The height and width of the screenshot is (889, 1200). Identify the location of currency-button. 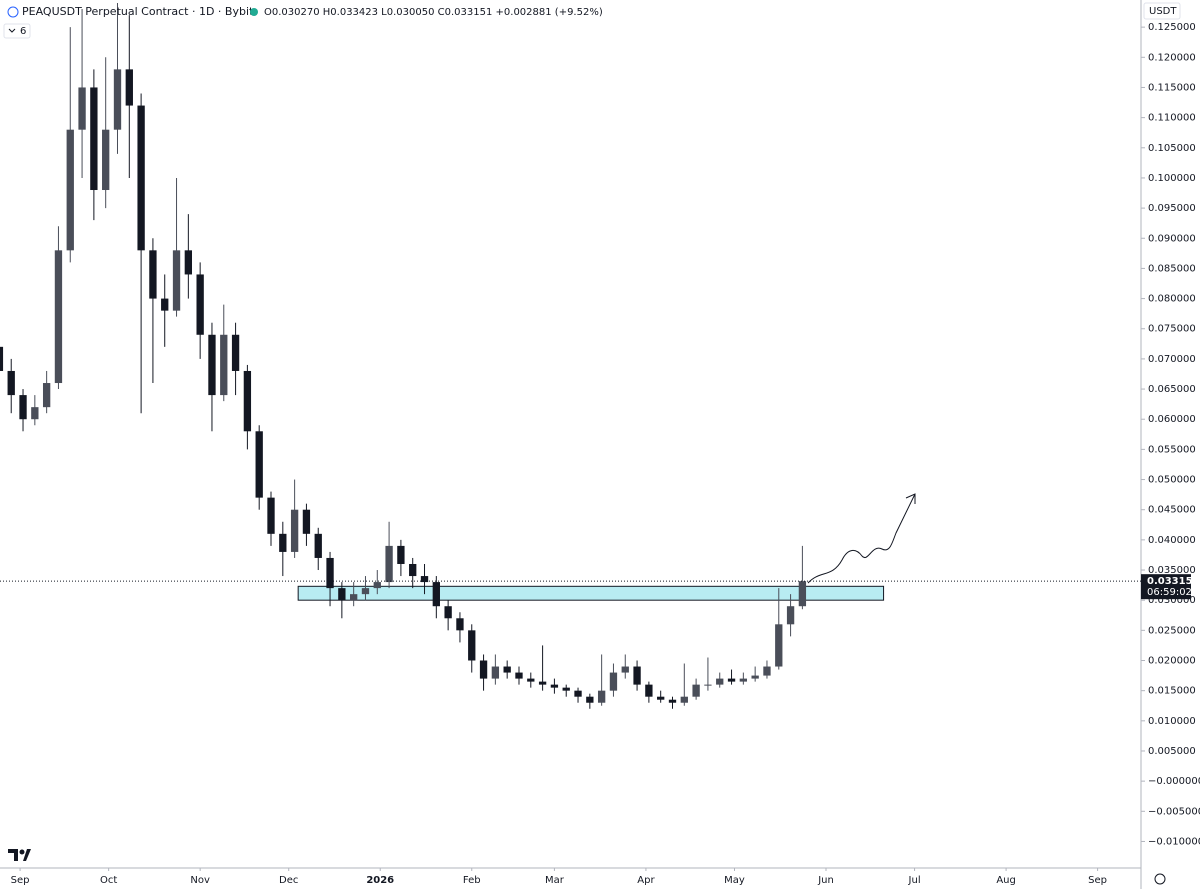
(1162, 11).